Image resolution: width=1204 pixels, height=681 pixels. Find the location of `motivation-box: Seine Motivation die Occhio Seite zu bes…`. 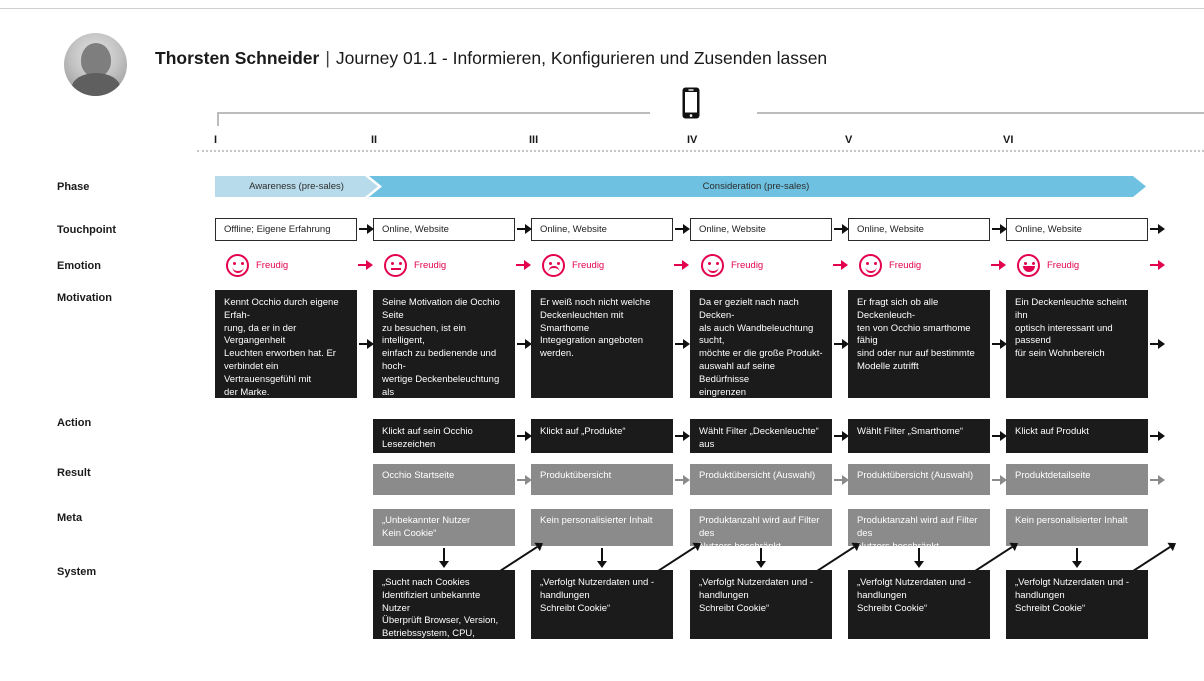

motivation-box: Seine Motivation die Occhio Seite zu bes… is located at coordinates (444, 356).